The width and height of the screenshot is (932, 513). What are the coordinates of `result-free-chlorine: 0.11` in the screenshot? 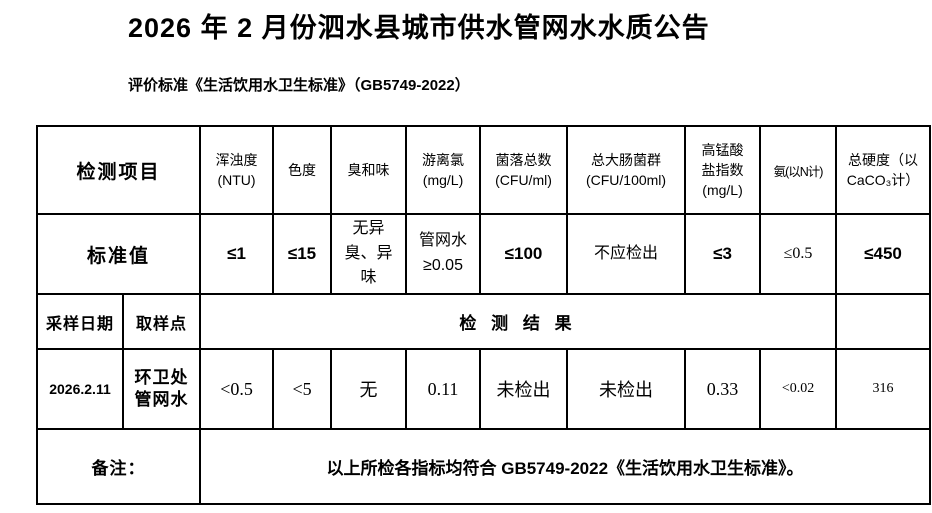 It's located at (443, 389).